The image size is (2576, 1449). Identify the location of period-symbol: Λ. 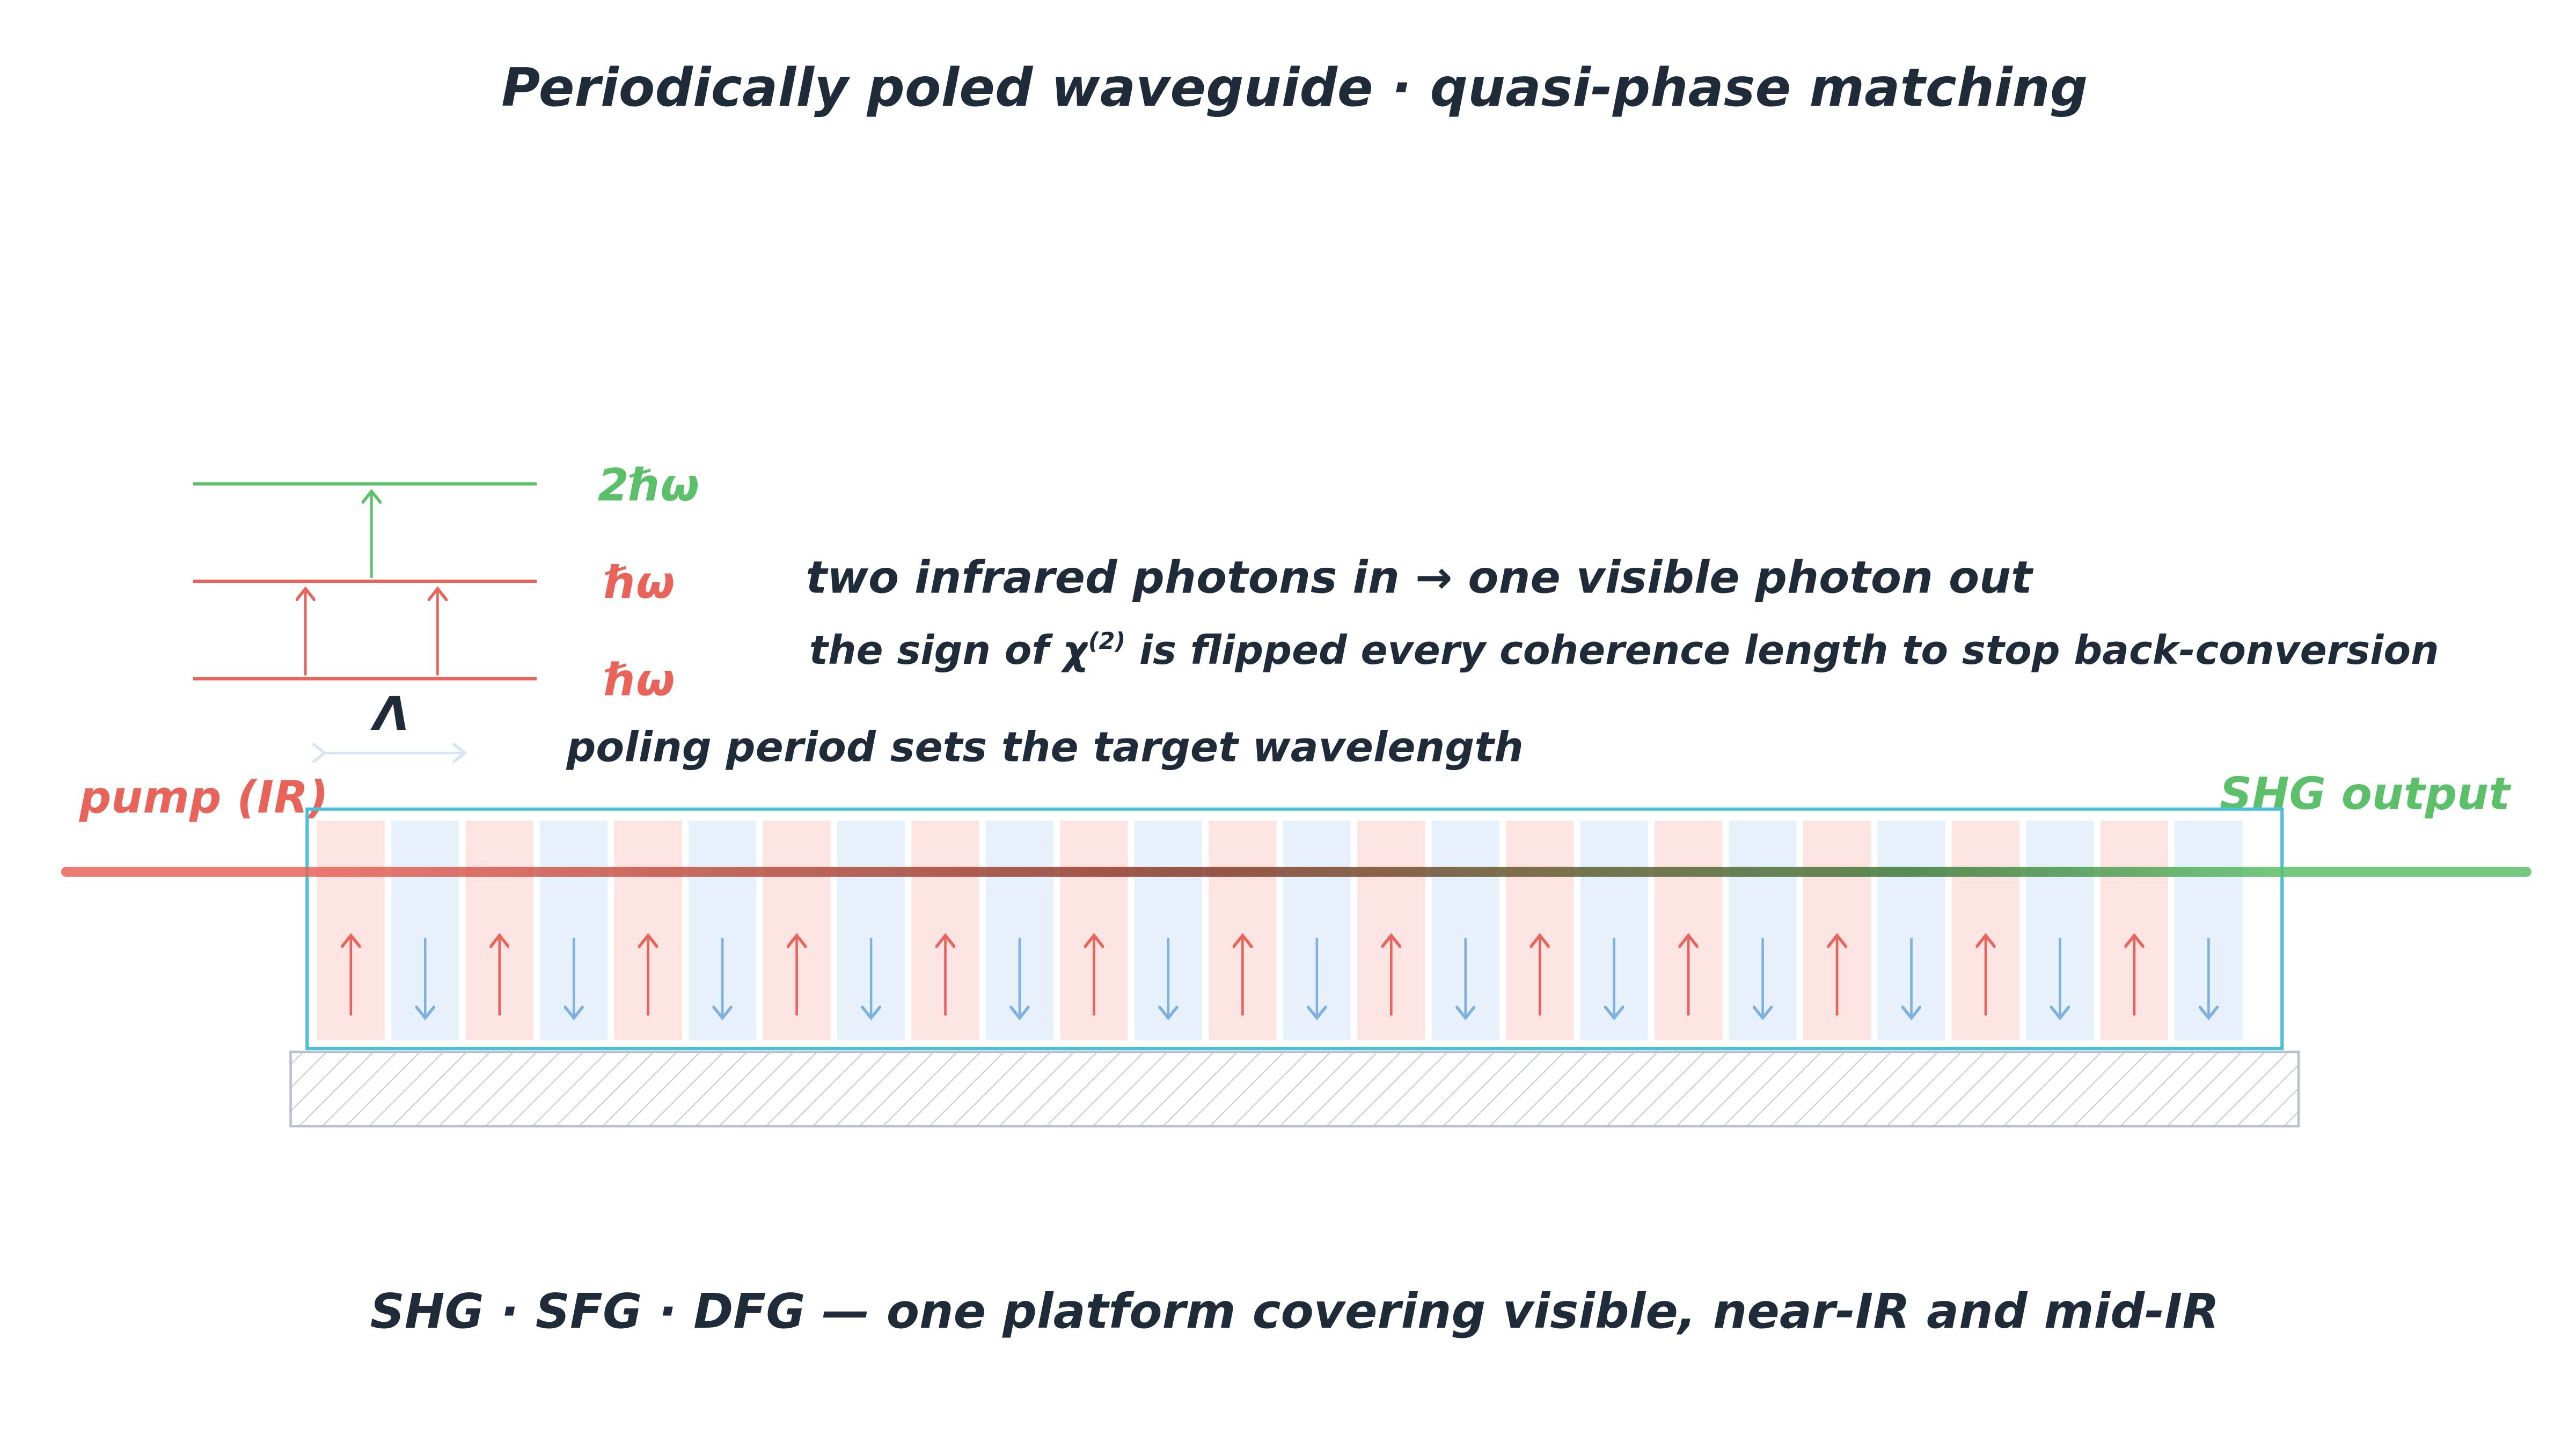
(389, 714).